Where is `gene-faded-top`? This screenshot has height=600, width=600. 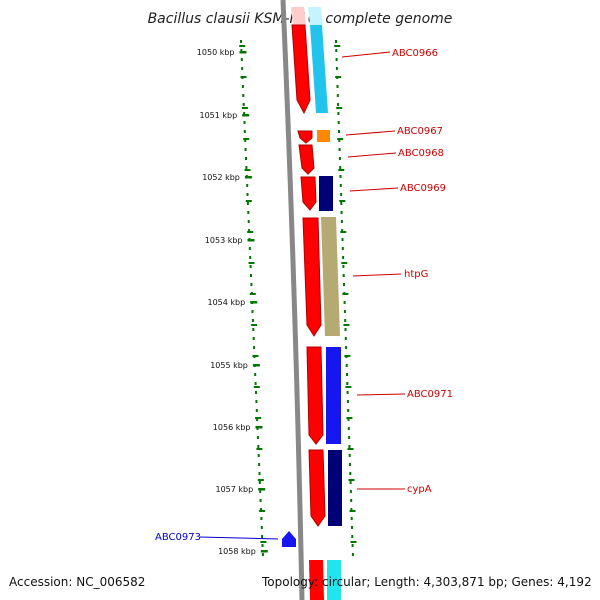
gene-faded-top is located at coordinates (298, 16).